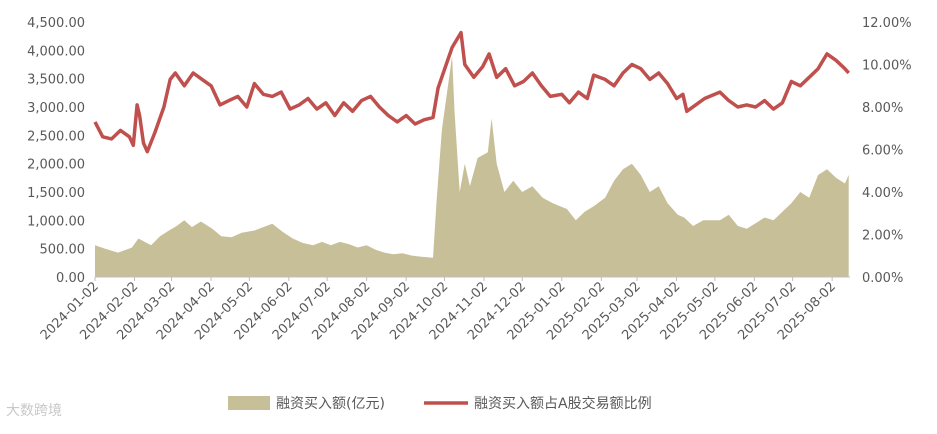 The height and width of the screenshot is (434, 937). Describe the element at coordinates (882, 108) in the screenshot. I see `right-tick-label: 8.00%` at that location.